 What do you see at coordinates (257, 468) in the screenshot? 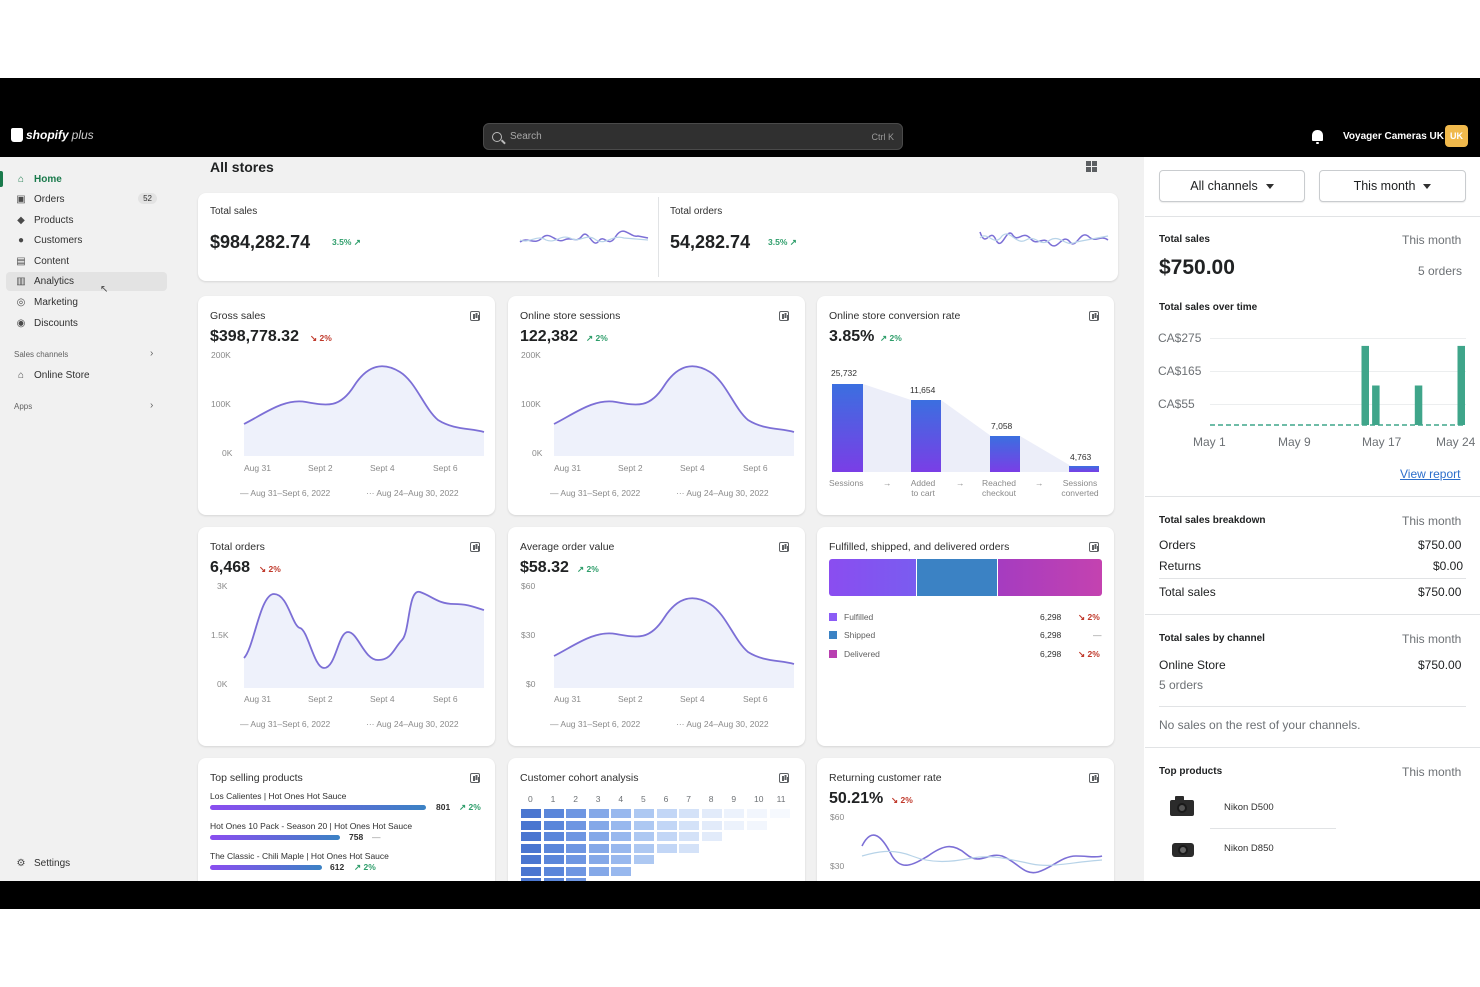
I see `x-tick: Aug 31` at bounding box center [257, 468].